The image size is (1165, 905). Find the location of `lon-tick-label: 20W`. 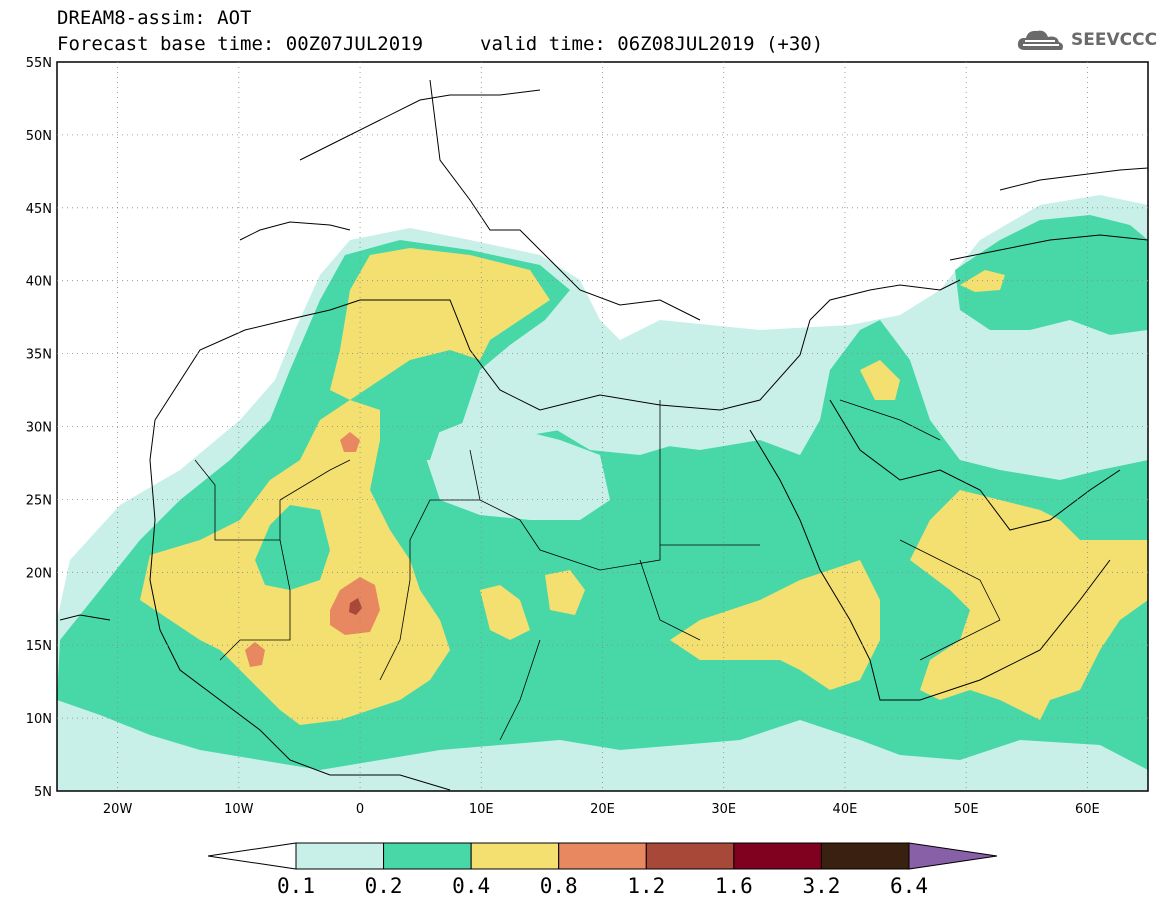

lon-tick-label: 20W is located at coordinates (118, 809).